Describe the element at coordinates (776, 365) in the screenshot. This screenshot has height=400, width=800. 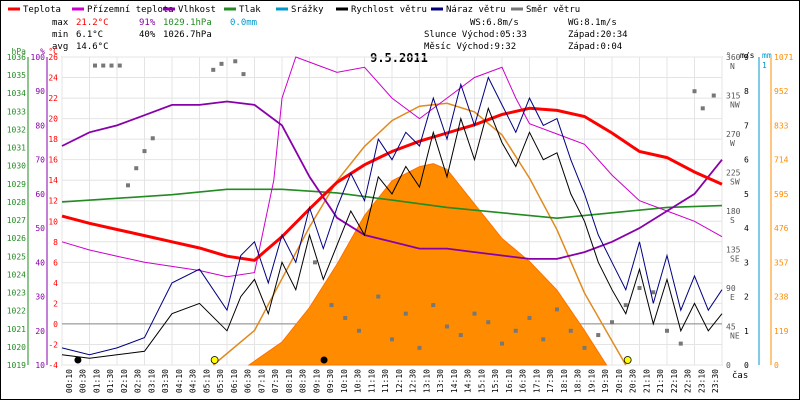
I see `radiation-tick-label: 0` at that location.